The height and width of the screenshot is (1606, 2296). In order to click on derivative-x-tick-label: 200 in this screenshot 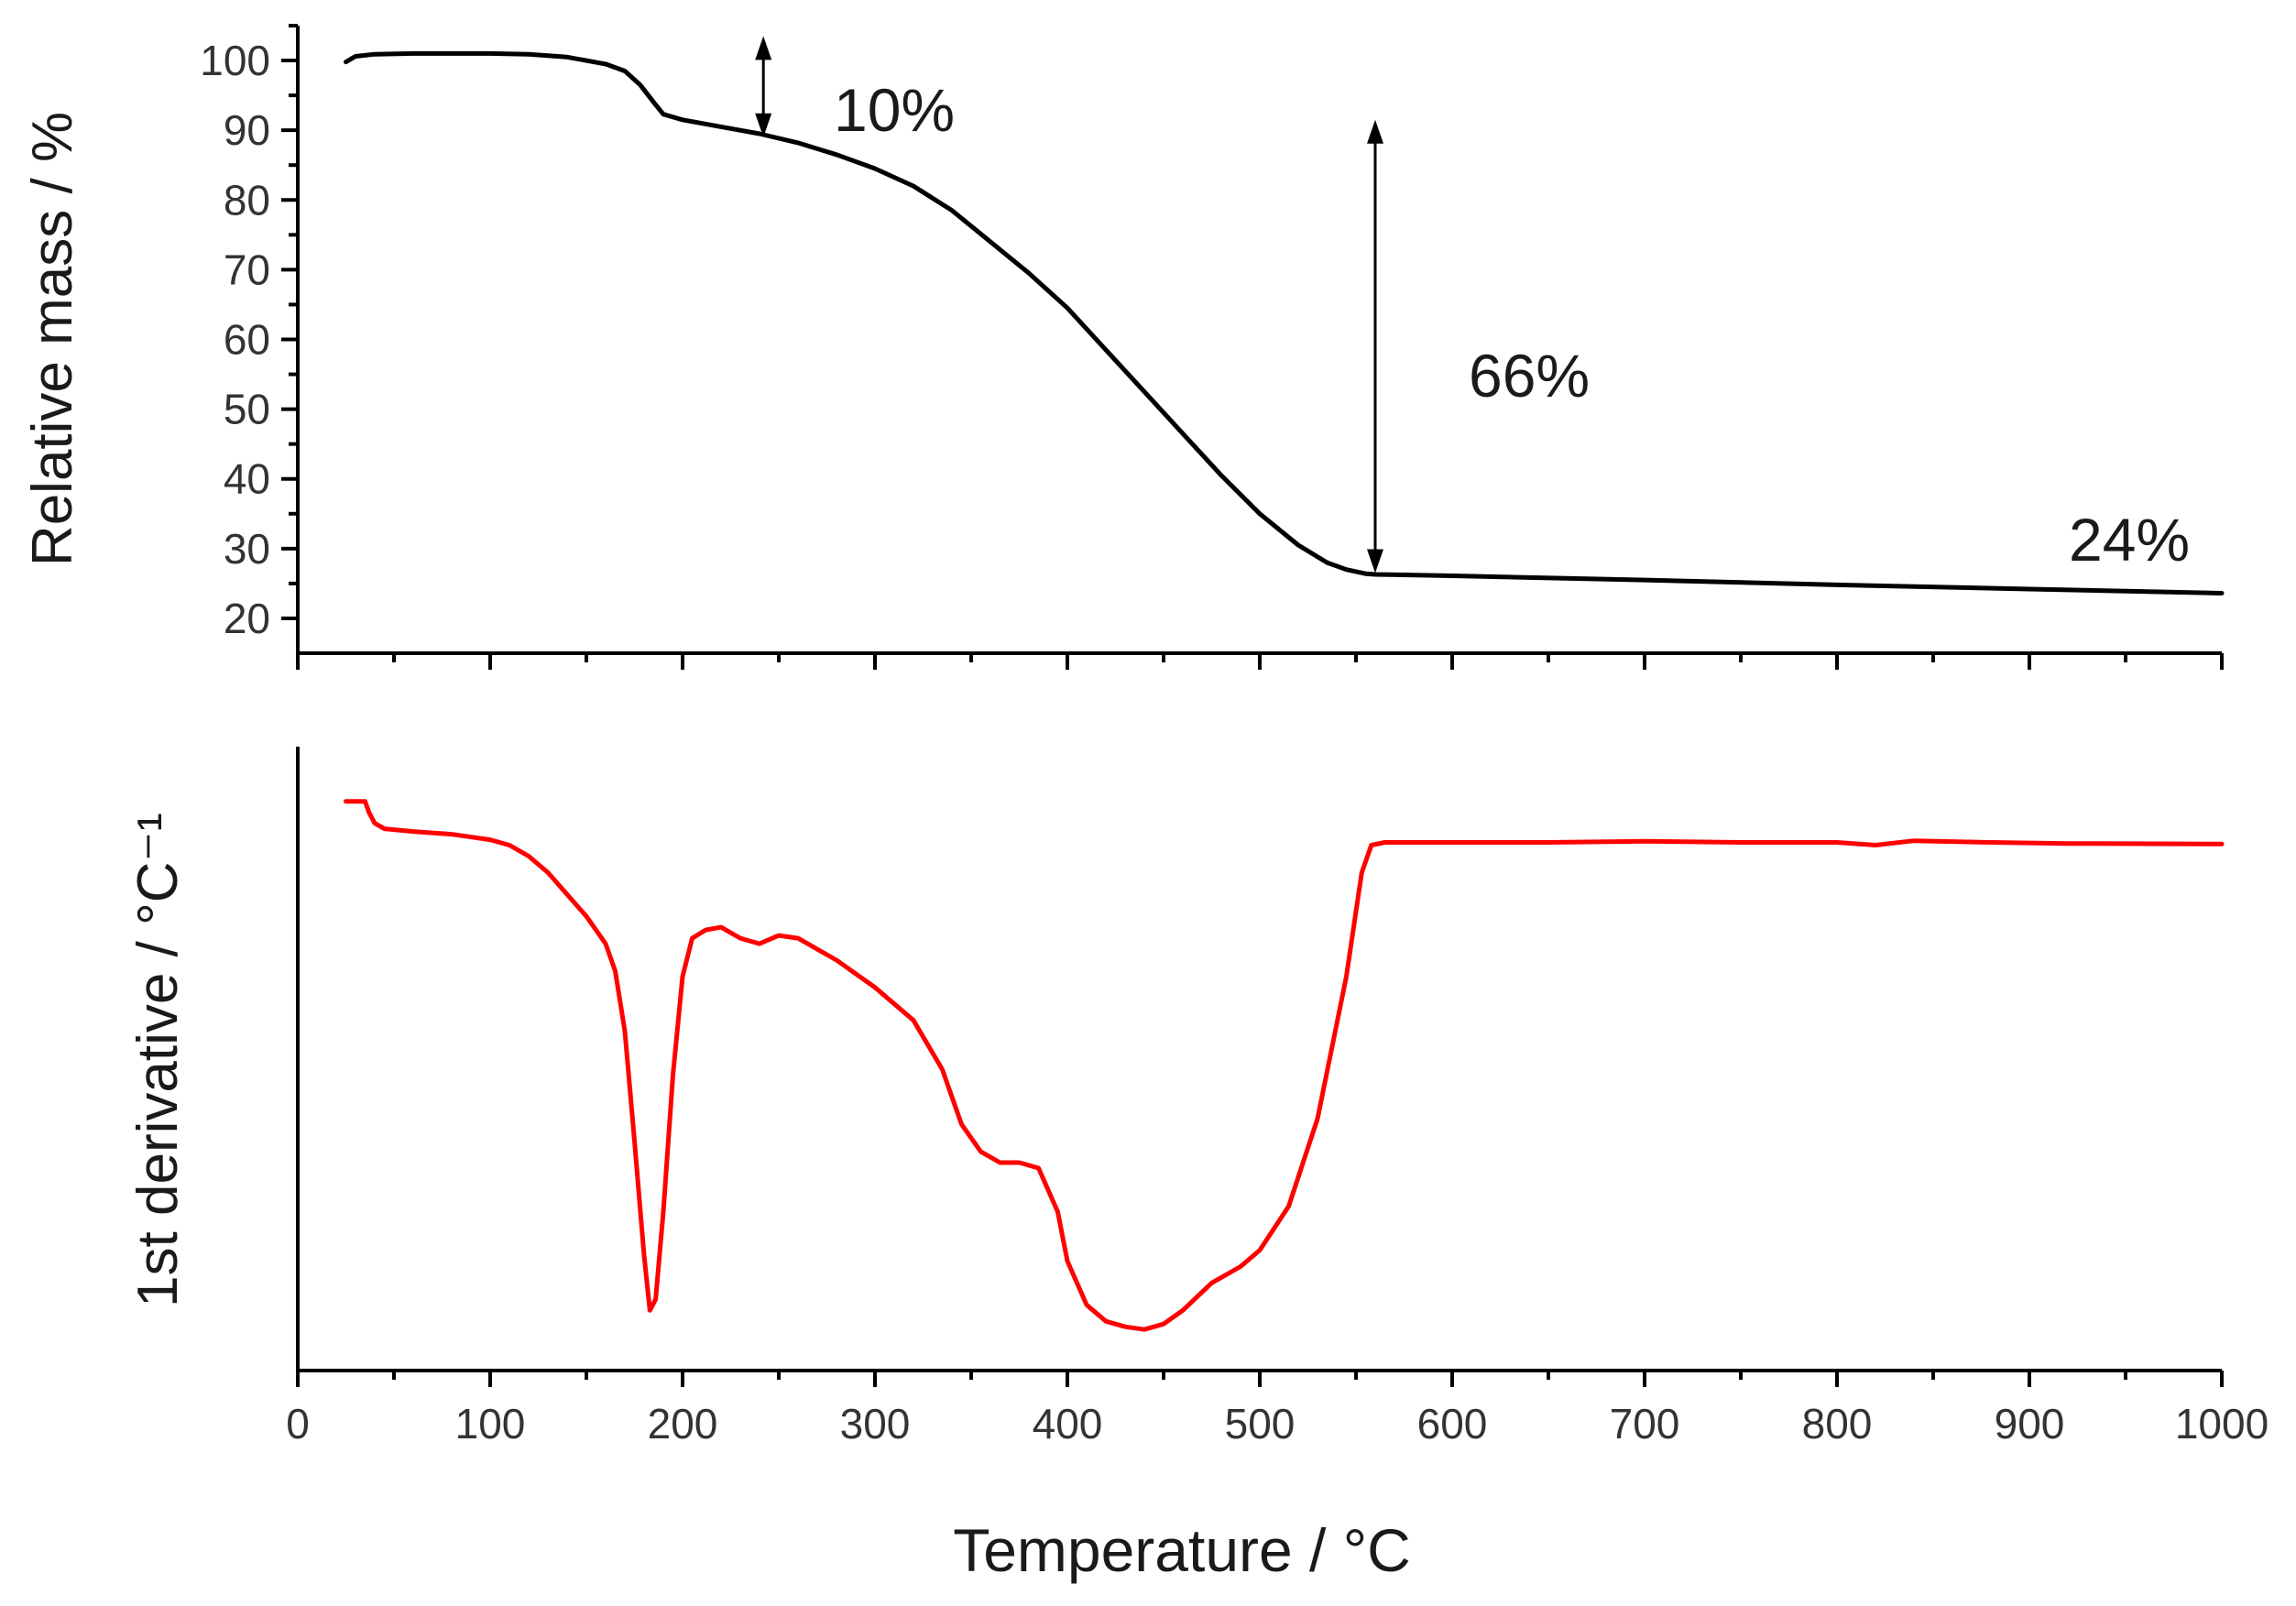, I will do `click(683, 1424)`.